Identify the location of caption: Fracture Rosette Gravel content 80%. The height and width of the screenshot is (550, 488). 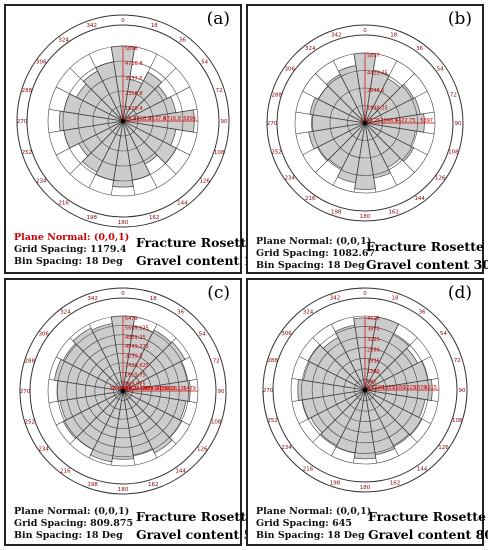
(428, 526).